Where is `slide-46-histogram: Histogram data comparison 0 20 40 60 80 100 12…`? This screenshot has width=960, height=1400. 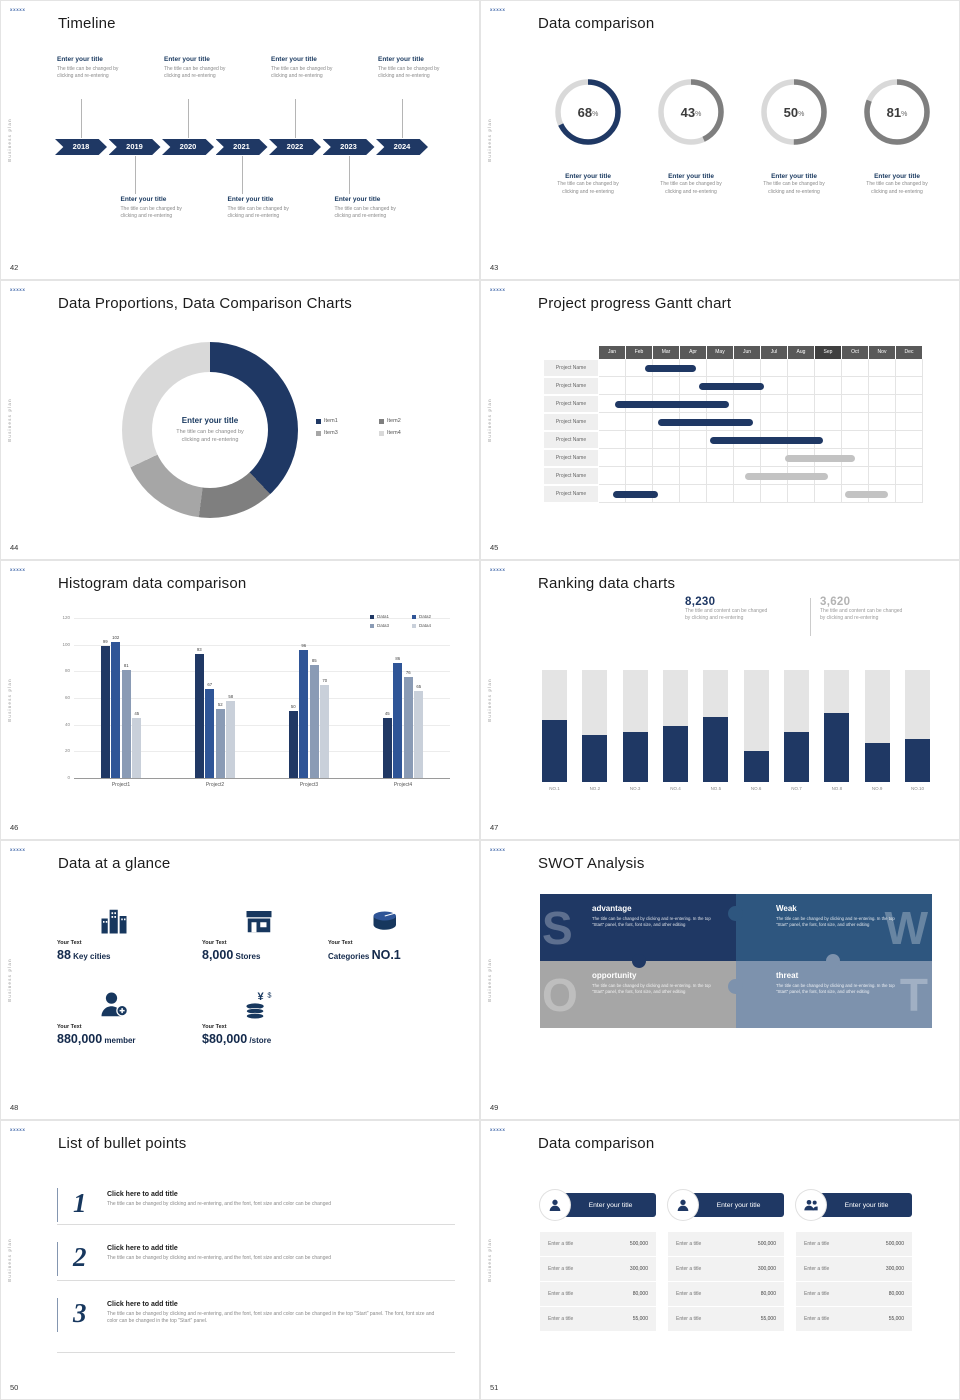
slide-46-histogram: Histogram data comparison 0 20 40 60 80 100 12… is located at coordinates (240, 700).